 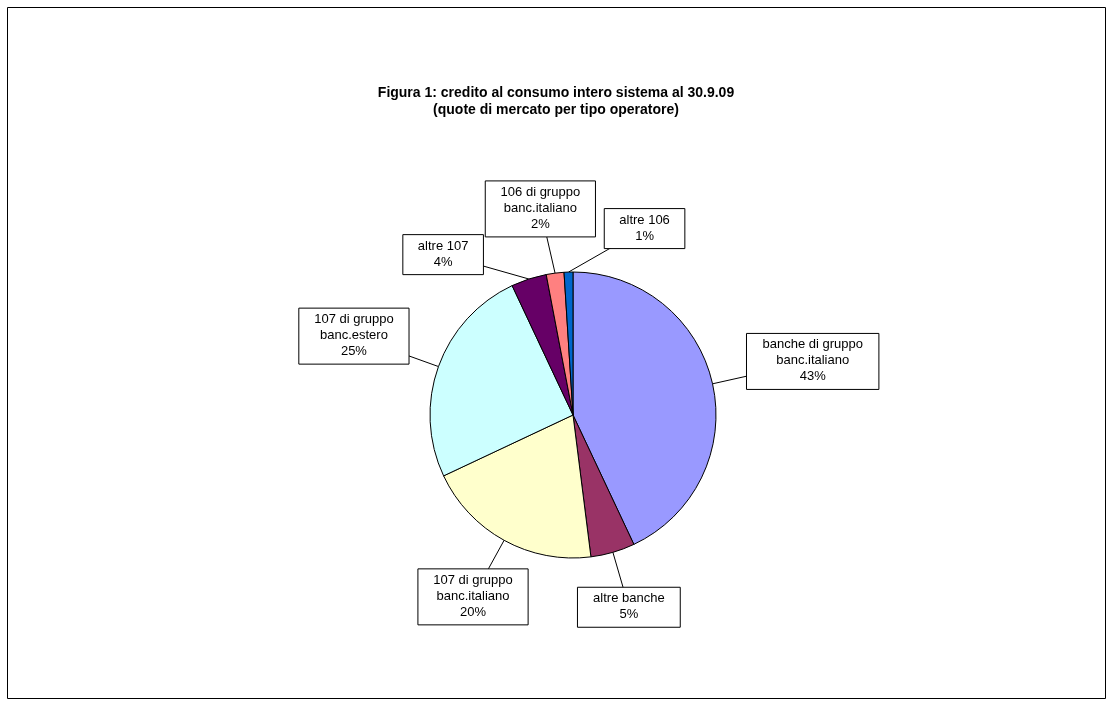 I want to click on data-label: 43%, so click(x=813, y=376).